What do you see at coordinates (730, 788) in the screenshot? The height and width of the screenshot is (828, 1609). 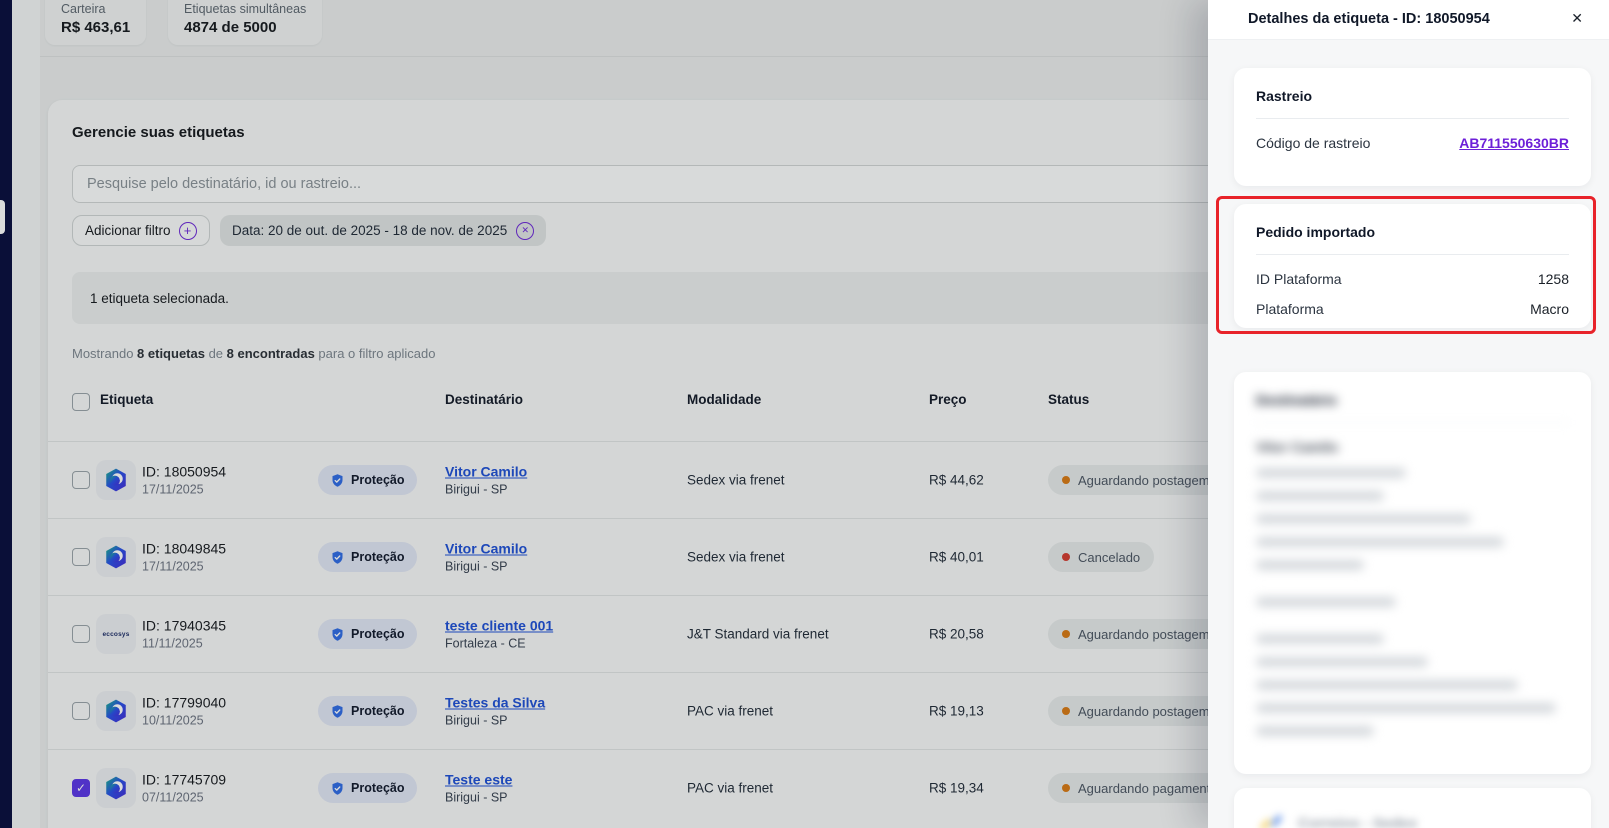 I see `modality-cell: PAC via frenet` at bounding box center [730, 788].